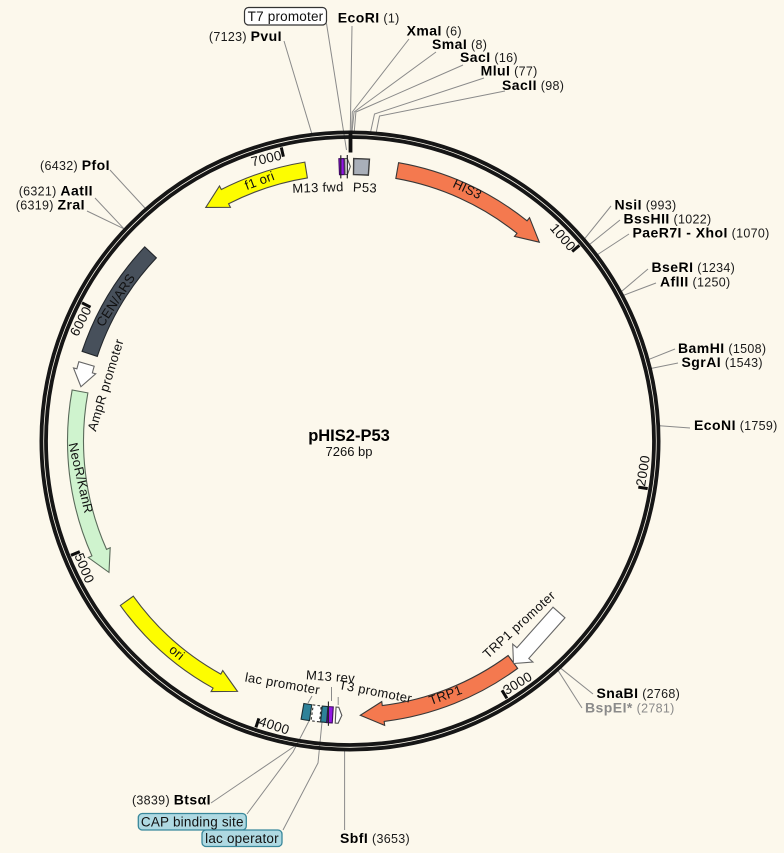 This screenshot has height=853, width=784. Describe the element at coordinates (668, 219) in the screenshot. I see `svg-text: BssHII (1022)` at that location.